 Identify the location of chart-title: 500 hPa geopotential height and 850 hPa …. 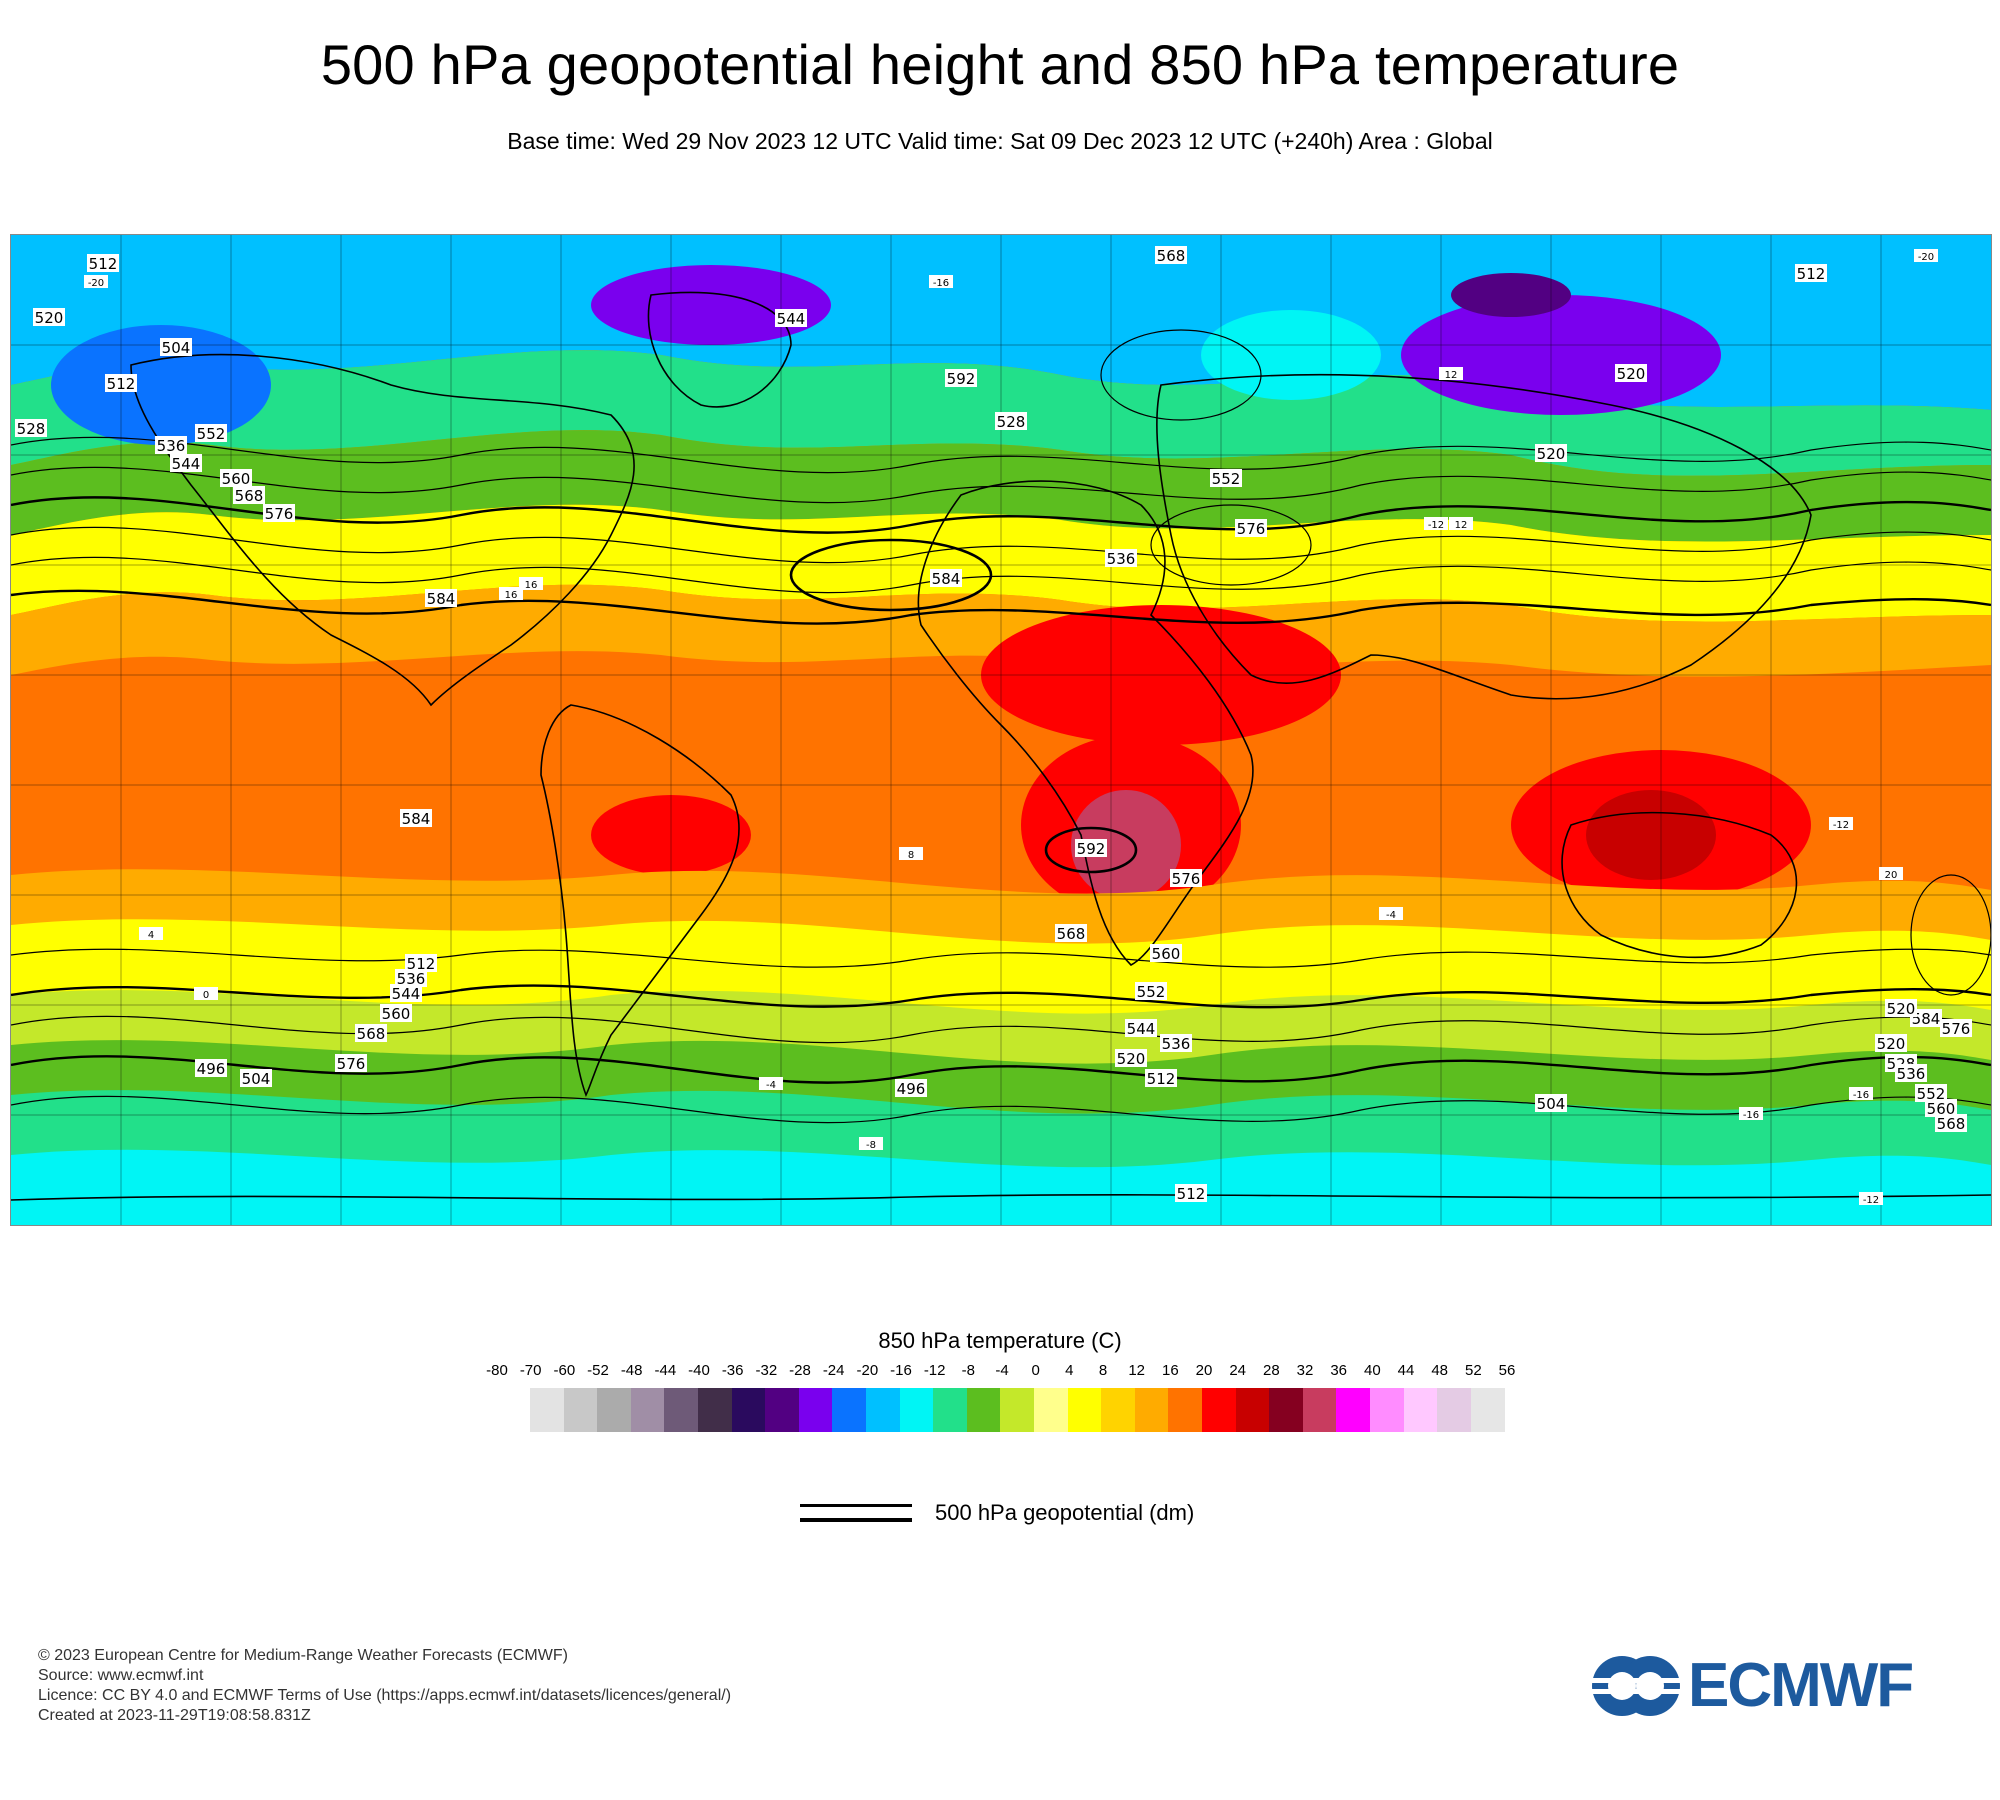
(1000, 64).